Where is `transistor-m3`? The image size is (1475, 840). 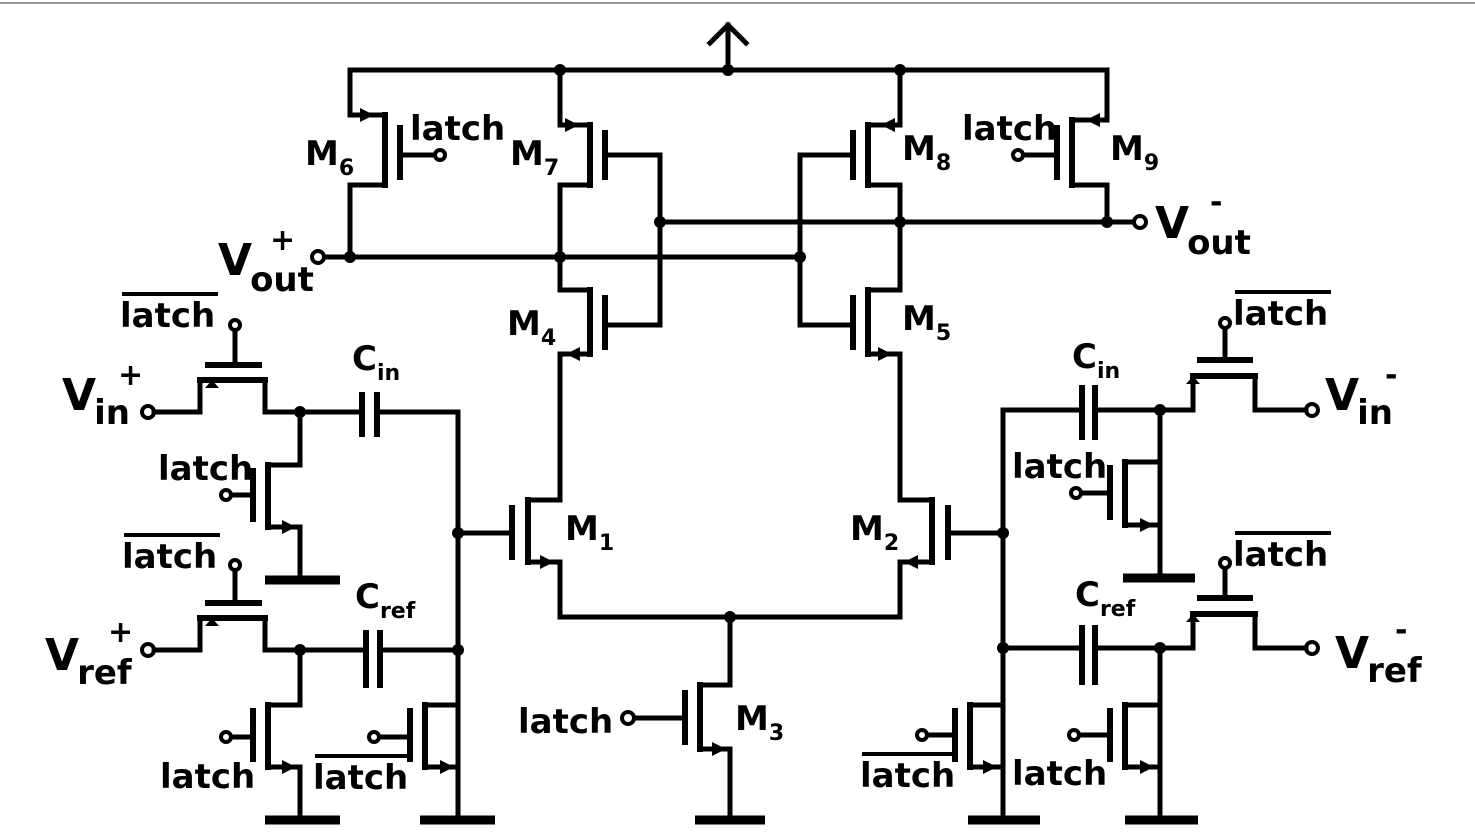
transistor-m3 is located at coordinates (730, 718).